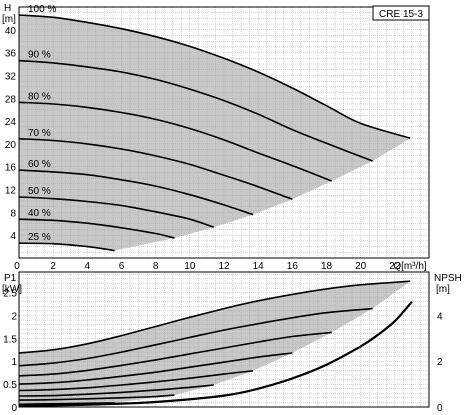  I want to click on speed-label-80: 80 %, so click(39, 96).